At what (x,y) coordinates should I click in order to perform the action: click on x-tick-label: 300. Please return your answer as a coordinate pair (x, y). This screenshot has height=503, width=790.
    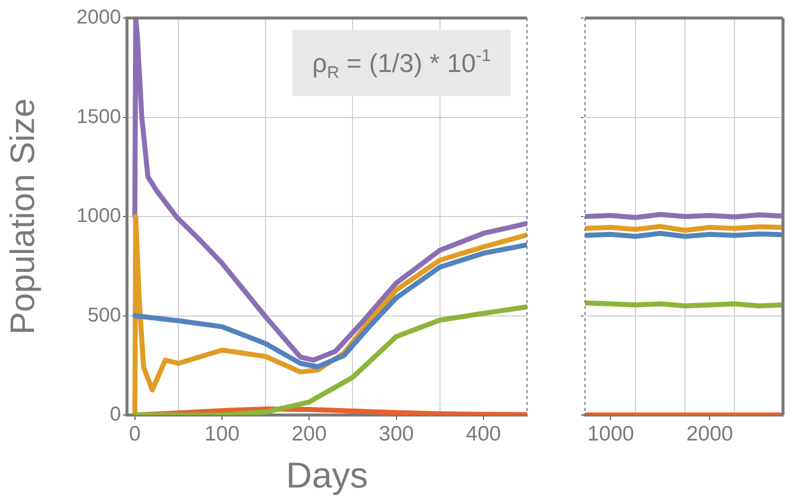
    Looking at the image, I should click on (396, 434).